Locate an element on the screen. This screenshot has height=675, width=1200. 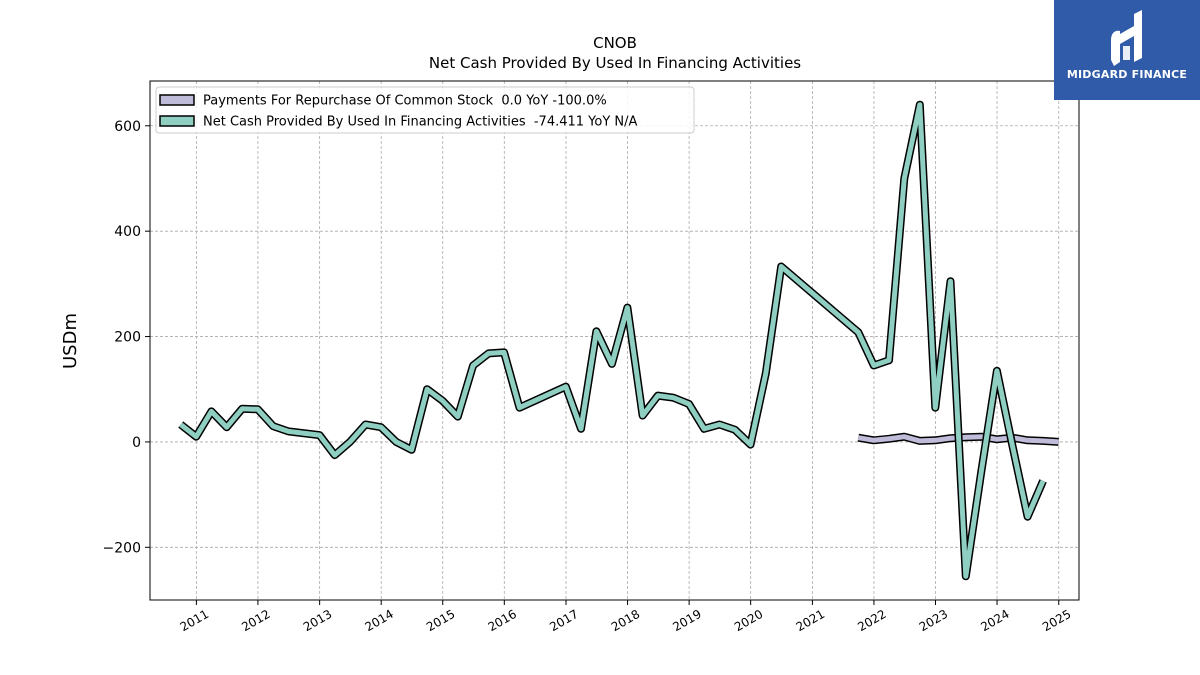
x-tick-label: 2012 is located at coordinates (255, 620).